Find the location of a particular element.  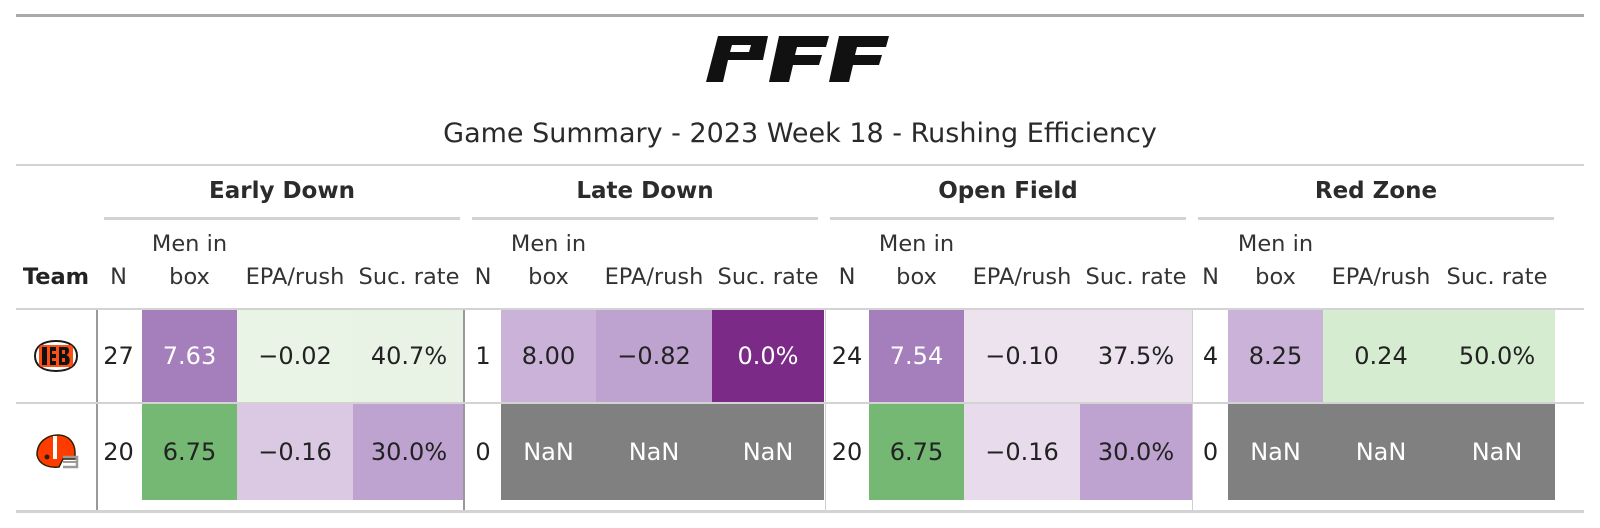

table-cell-n: 24 is located at coordinates (847, 356).